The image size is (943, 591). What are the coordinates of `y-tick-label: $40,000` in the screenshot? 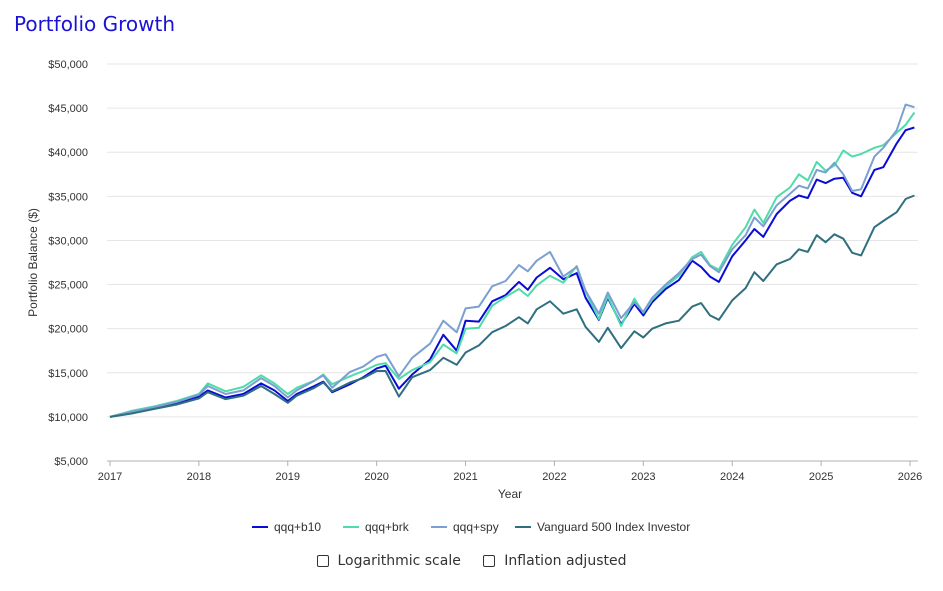 It's located at (68, 153).